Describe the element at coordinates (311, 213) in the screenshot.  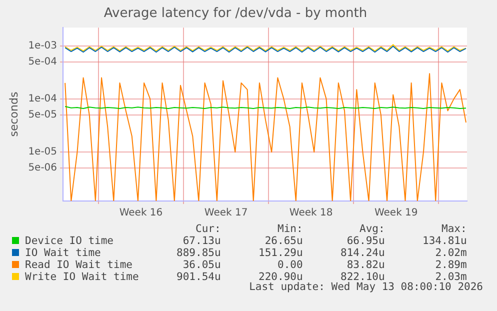
I see `x-tick-label: Week 18` at that location.